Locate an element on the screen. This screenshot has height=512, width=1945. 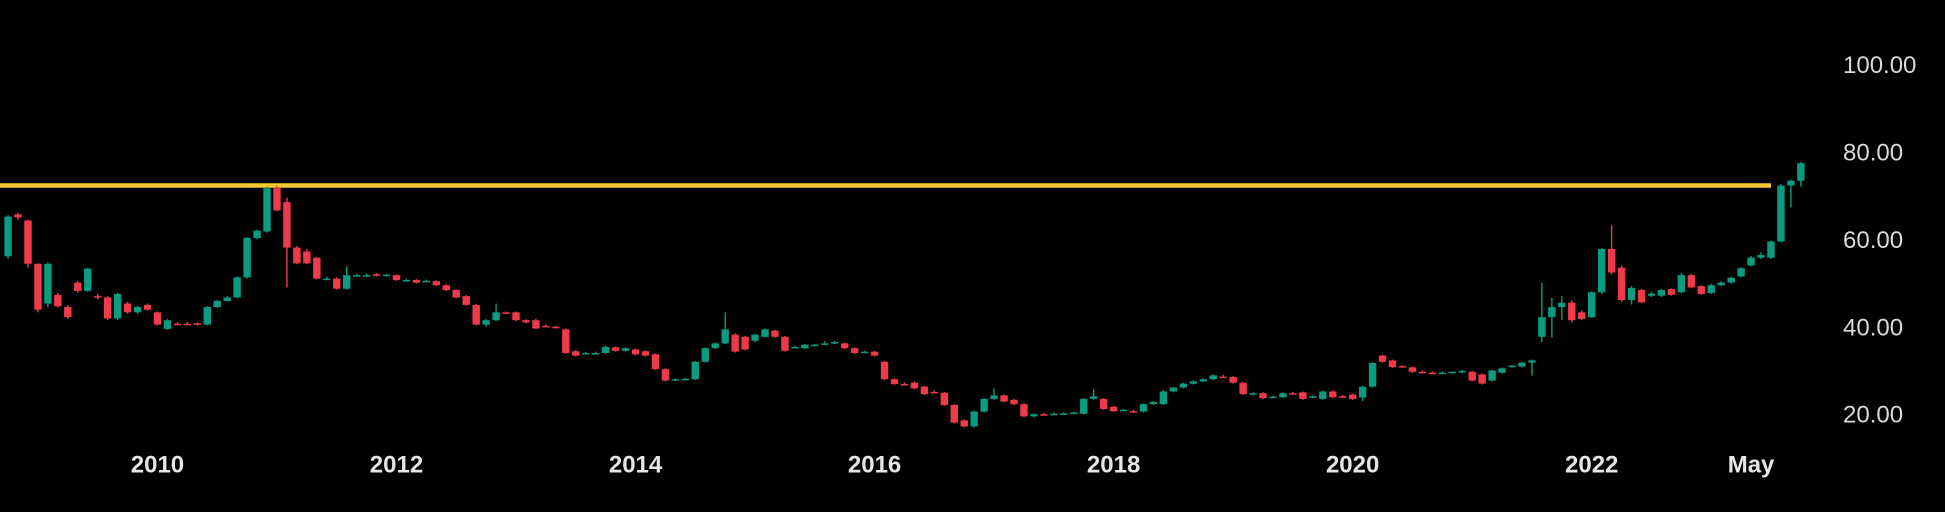
x-tick-label: 2018 is located at coordinates (1113, 464).